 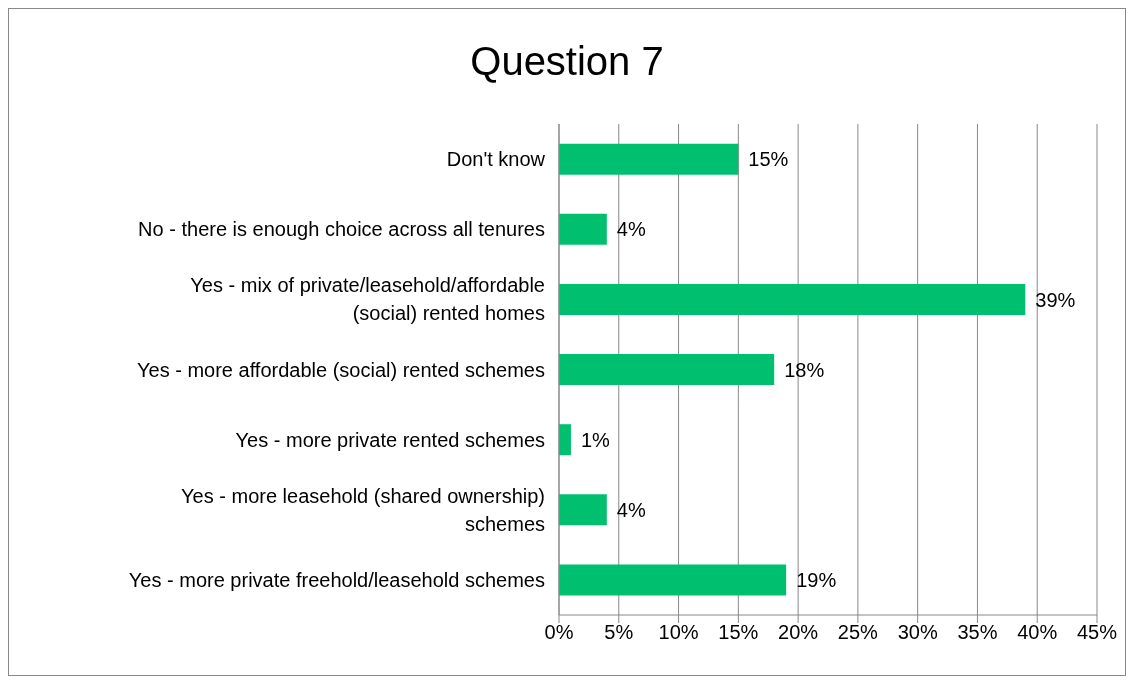 What do you see at coordinates (1037, 632) in the screenshot?
I see `x-tick-label: 40%` at bounding box center [1037, 632].